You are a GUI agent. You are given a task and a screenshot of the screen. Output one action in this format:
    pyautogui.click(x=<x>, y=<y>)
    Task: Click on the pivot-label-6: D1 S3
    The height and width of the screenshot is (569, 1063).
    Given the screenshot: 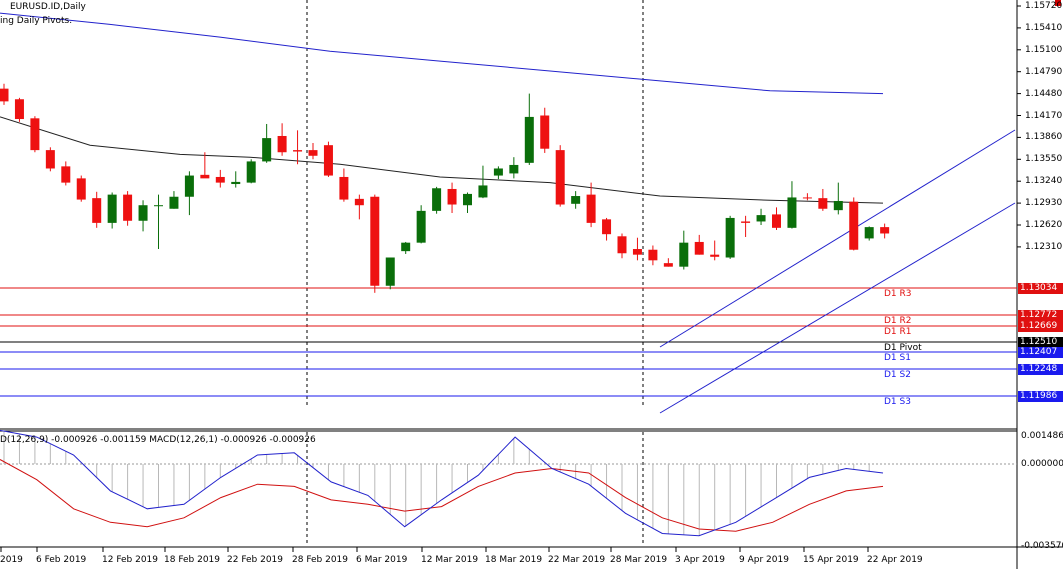 What is the action you would take?
    pyautogui.click(x=897, y=402)
    